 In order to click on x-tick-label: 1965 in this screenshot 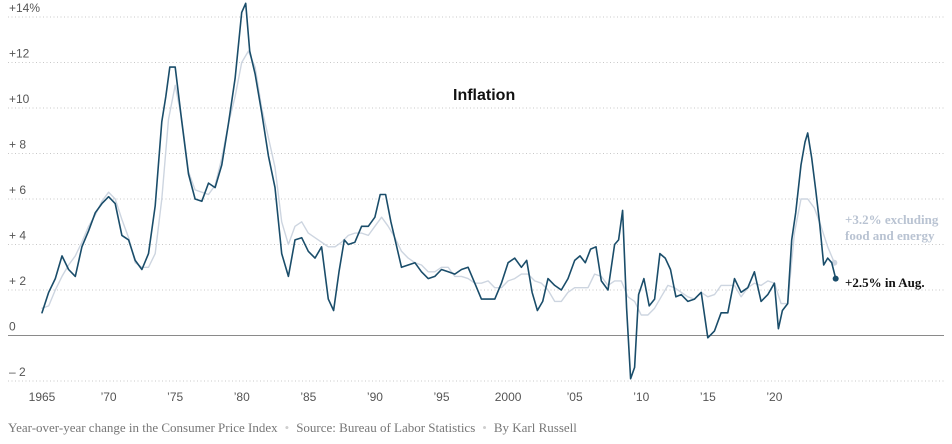, I will do `click(42, 397)`.